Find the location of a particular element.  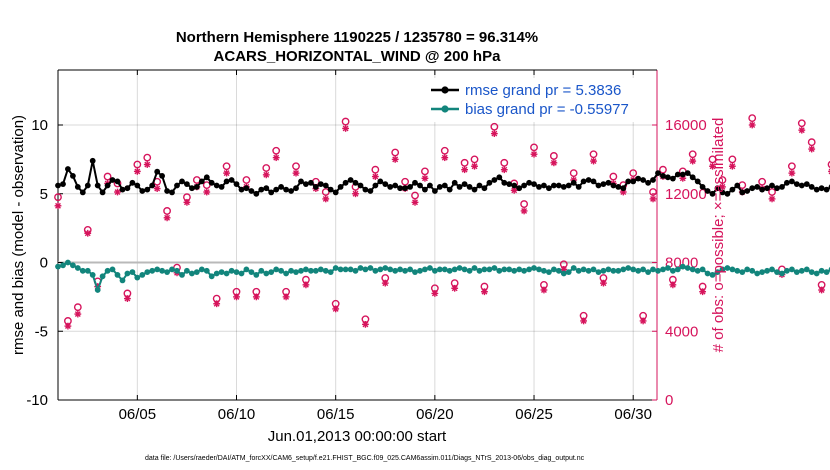

x-tick-label: 06/20 is located at coordinates (435, 414).